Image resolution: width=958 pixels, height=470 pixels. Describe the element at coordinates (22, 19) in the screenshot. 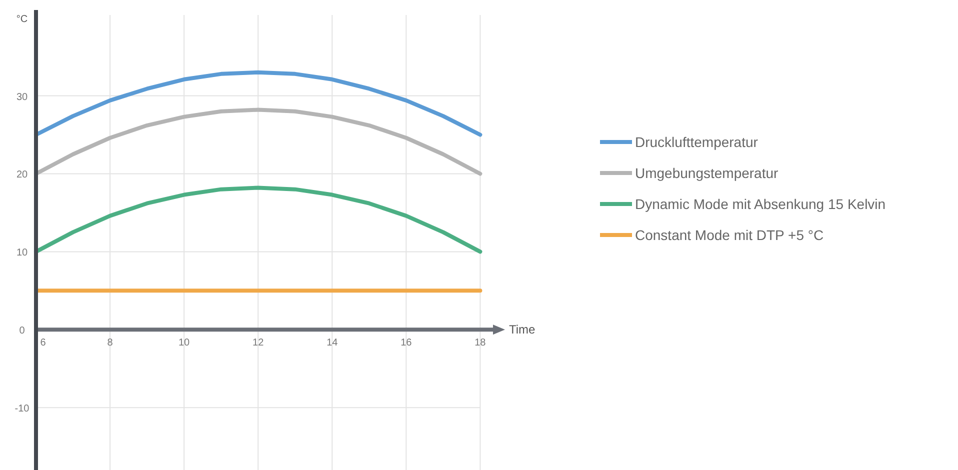

I see `y-axis-title: °C` at that location.